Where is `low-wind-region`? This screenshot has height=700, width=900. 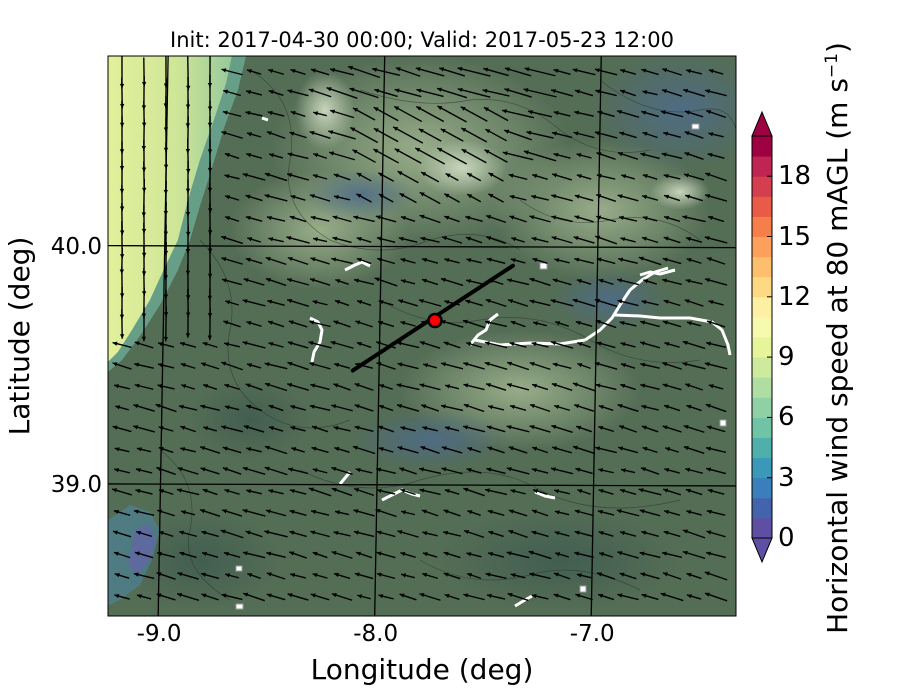 low-wind-region is located at coordinates (430, 440).